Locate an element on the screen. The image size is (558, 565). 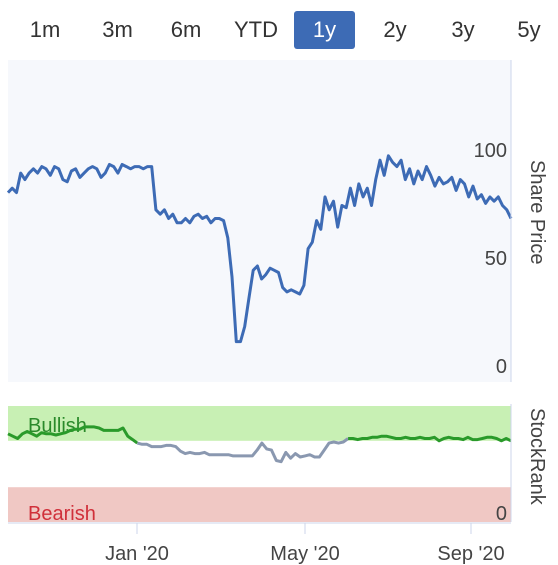
bearish-band-label: Bearish is located at coordinates (62, 514).